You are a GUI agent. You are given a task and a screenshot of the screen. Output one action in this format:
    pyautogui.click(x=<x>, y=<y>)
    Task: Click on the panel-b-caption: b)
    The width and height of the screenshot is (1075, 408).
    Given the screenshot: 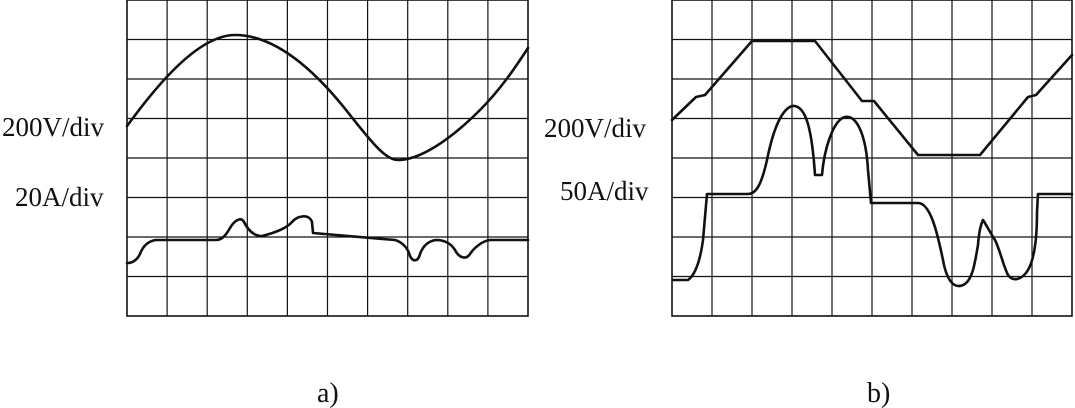 What is the action you would take?
    pyautogui.click(x=878, y=393)
    